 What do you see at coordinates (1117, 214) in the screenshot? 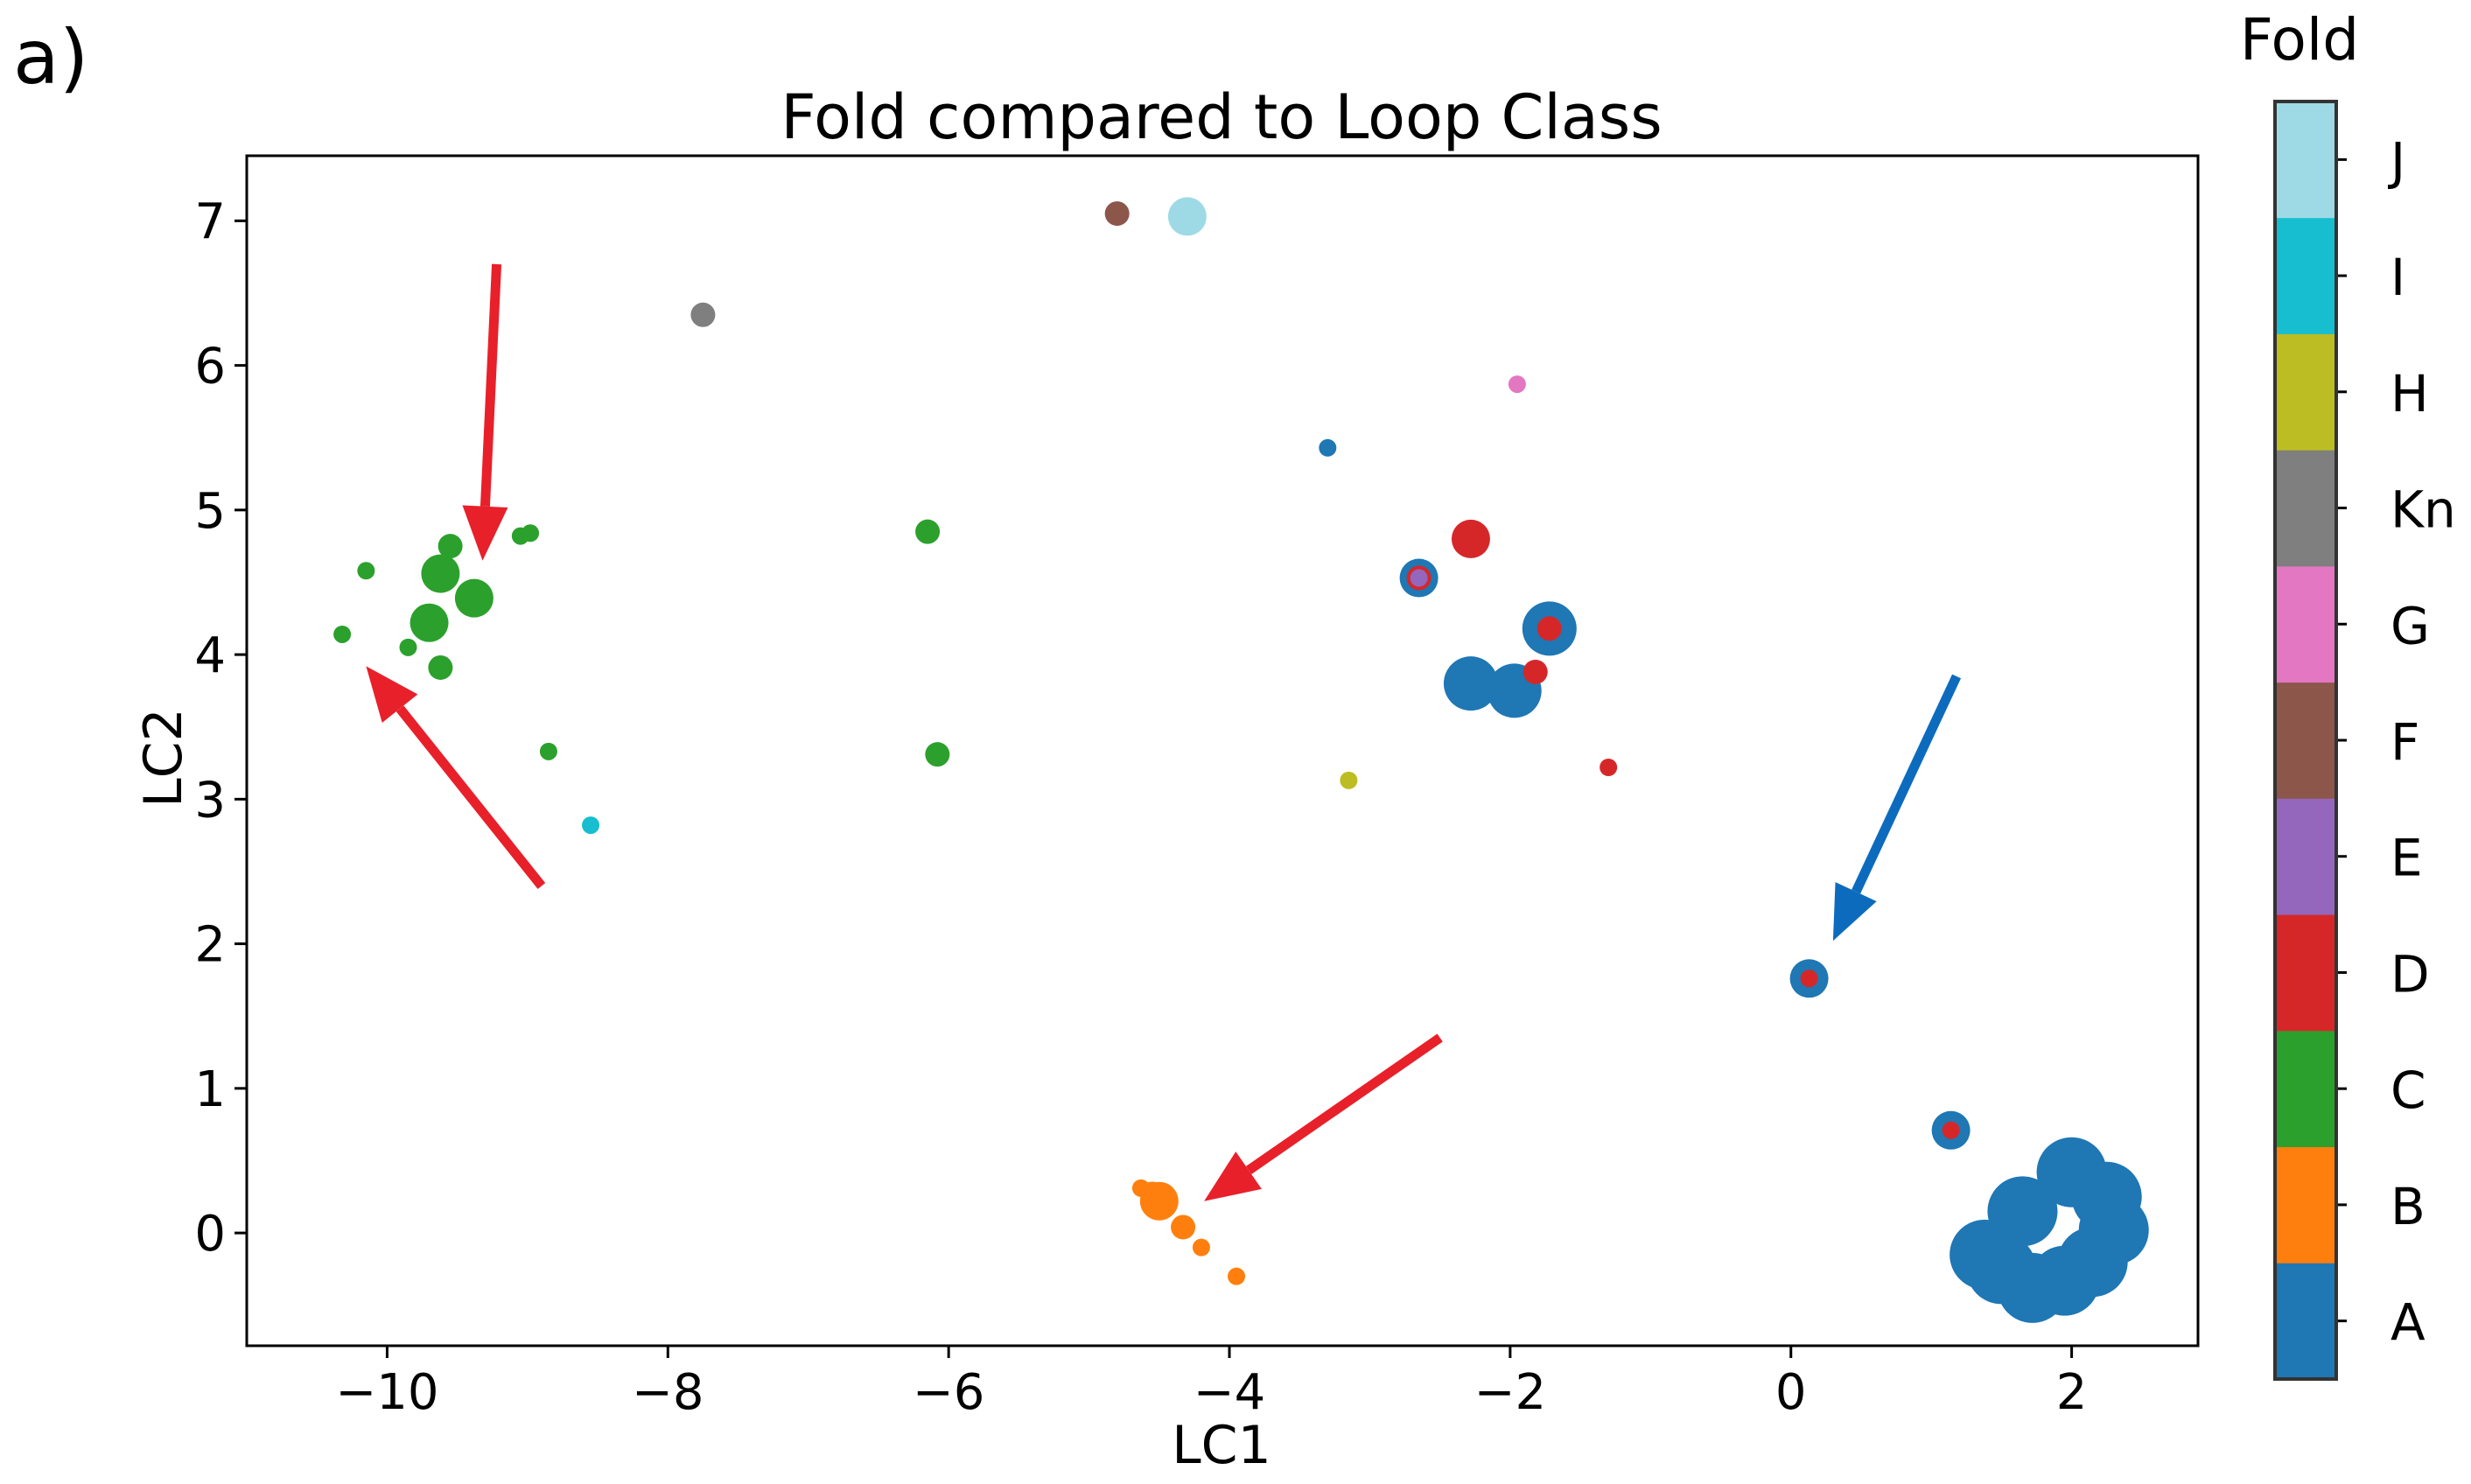
I see `data-point-f` at bounding box center [1117, 214].